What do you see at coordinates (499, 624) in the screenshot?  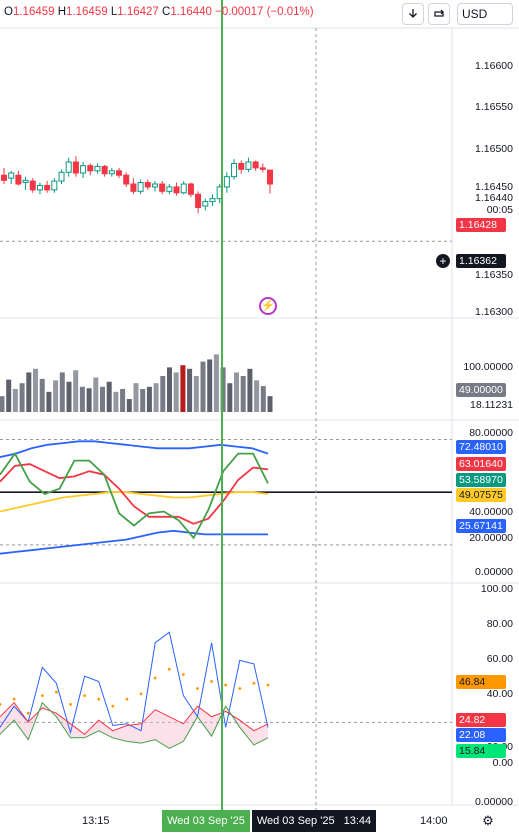 I see `osc2-label: 80.00` at bounding box center [499, 624].